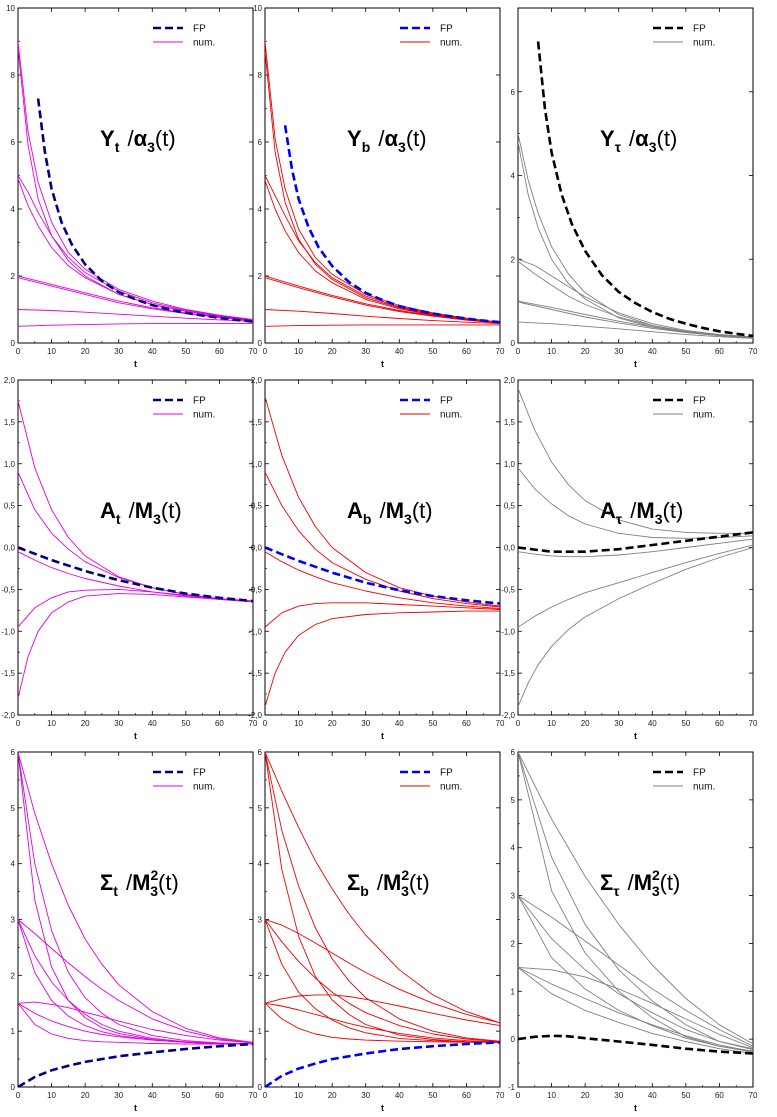 The image size is (777, 1117). Describe the element at coordinates (265, 351) in the screenshot. I see `x-tick-label: 0` at that location.